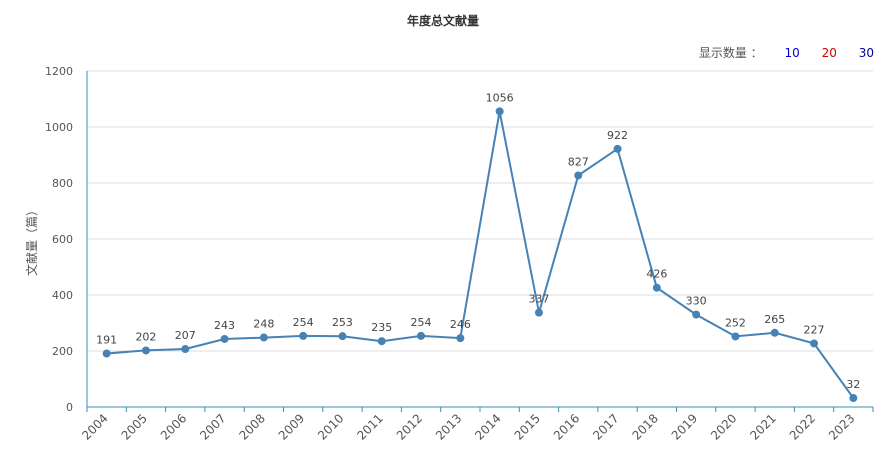  What do you see at coordinates (527, 426) in the screenshot?
I see `x-tick-label: 2015` at bounding box center [527, 426].